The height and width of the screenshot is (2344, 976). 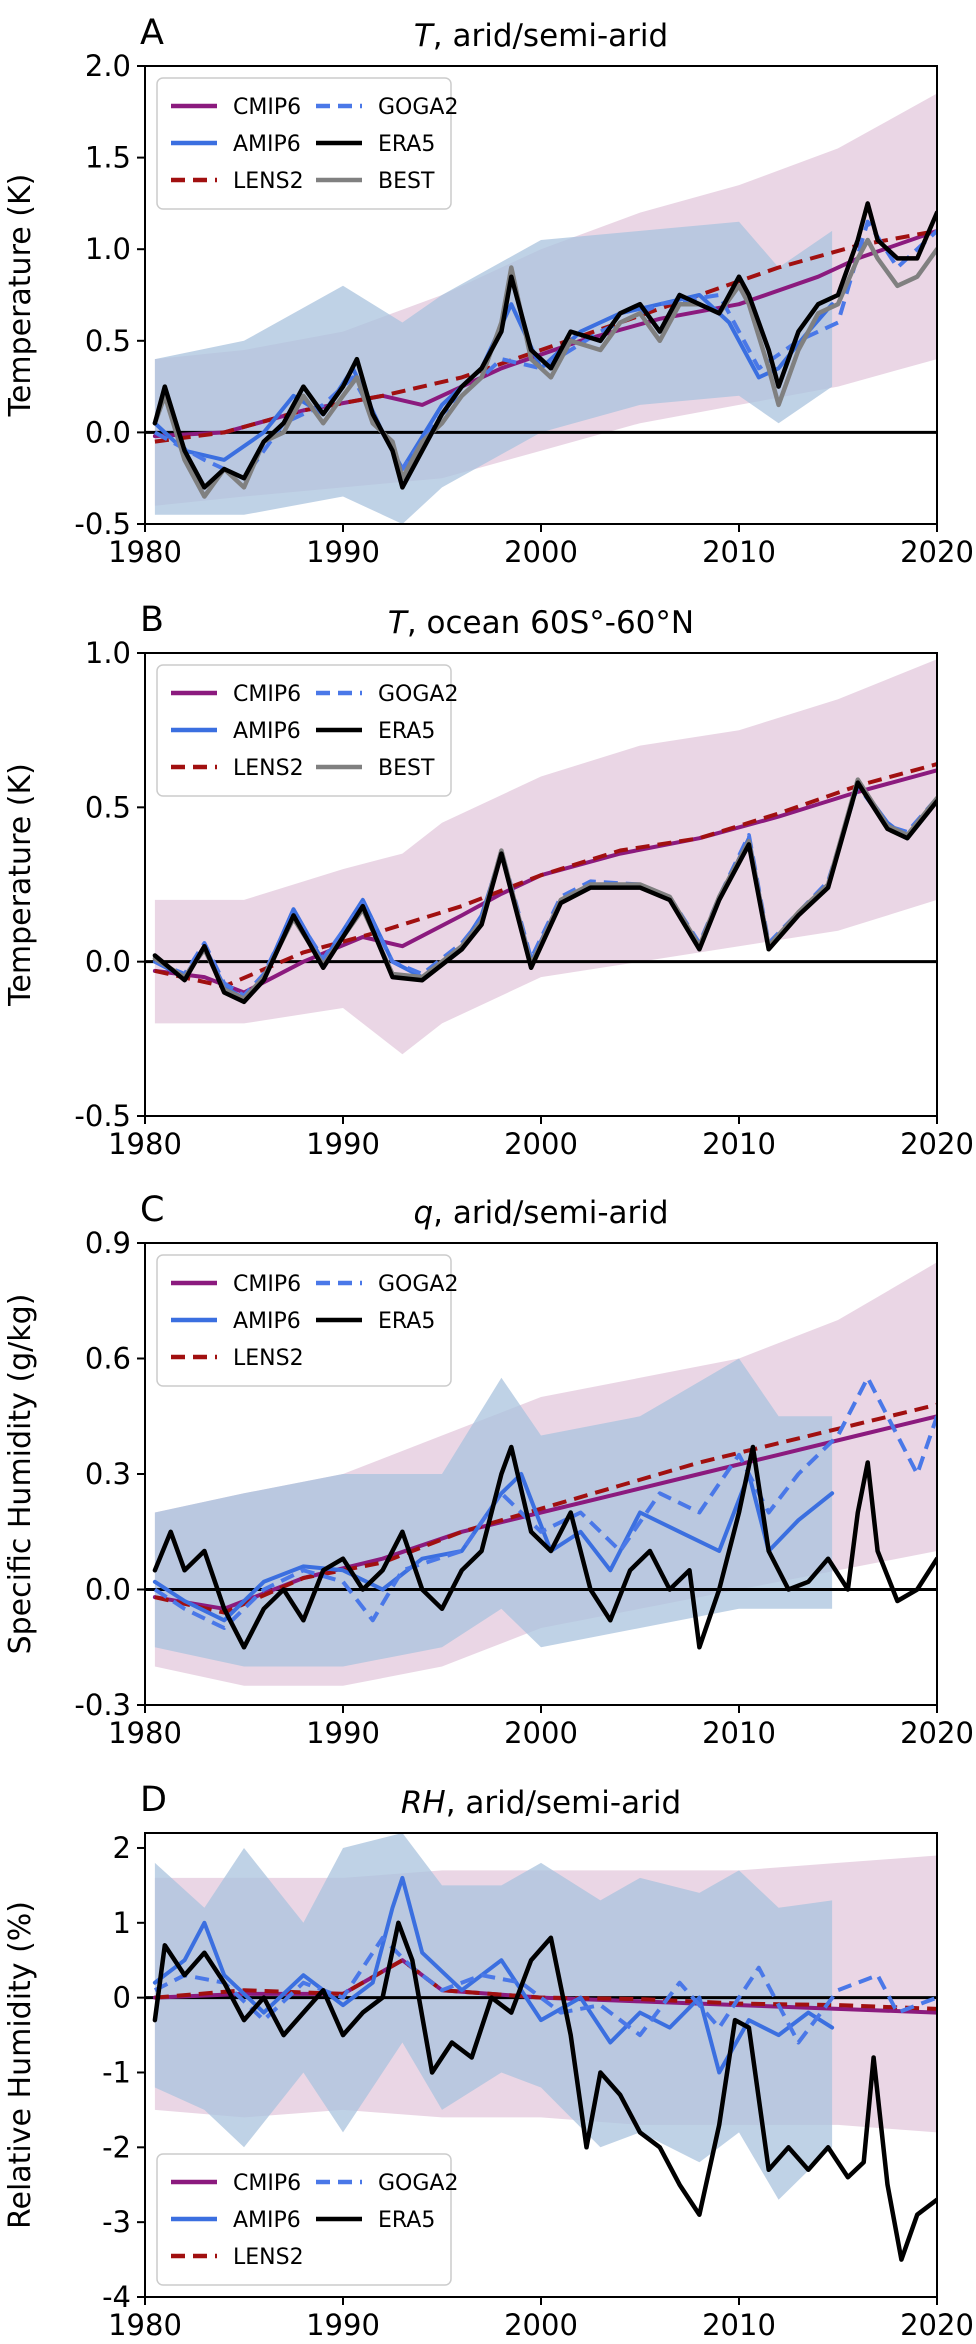 I want to click on panel-letter: D, so click(x=153, y=1800).